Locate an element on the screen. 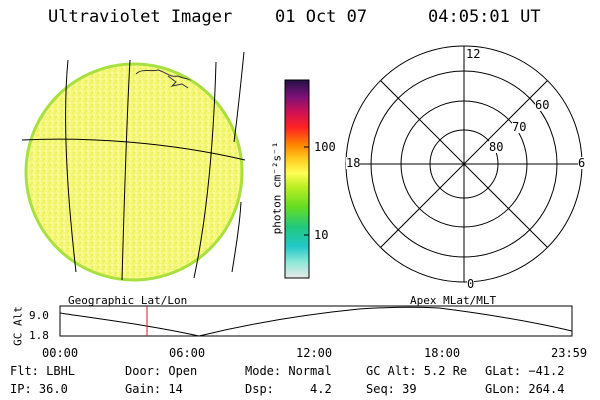  header-time: 04:05:01 UT is located at coordinates (484, 17).